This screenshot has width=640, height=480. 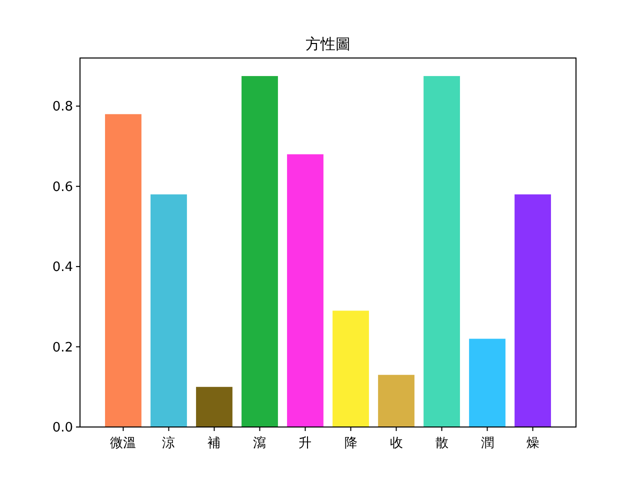 What do you see at coordinates (328, 44) in the screenshot?
I see `chart-title: 方性圖` at bounding box center [328, 44].